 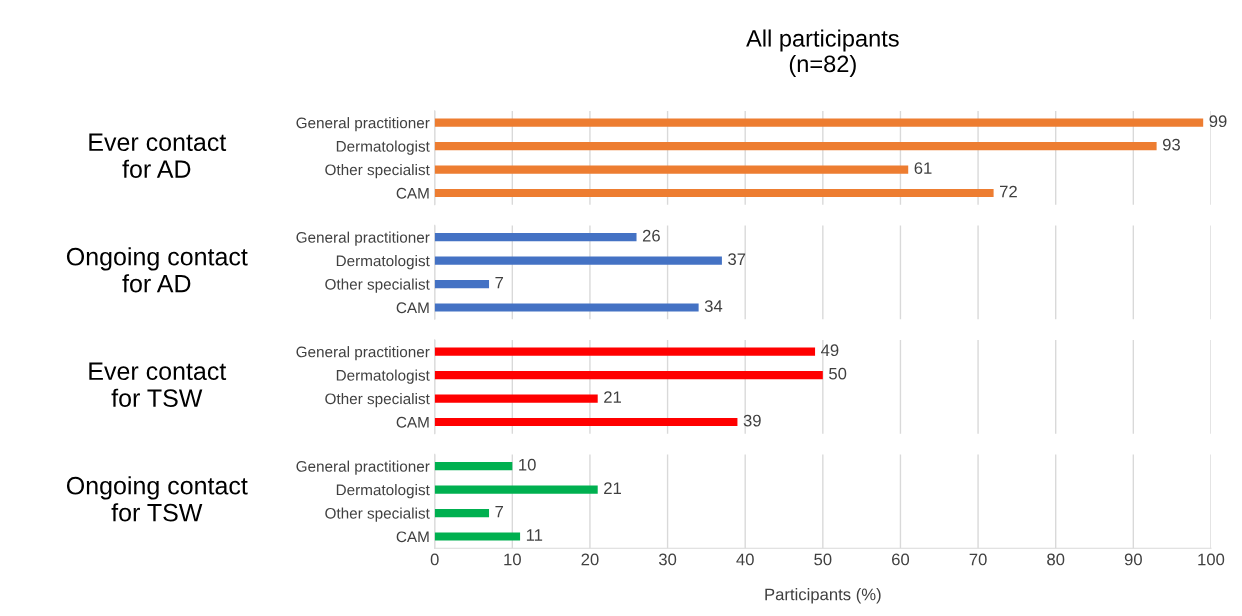 I want to click on y-axis-title: Ever contact for TSW, so click(x=158, y=384).